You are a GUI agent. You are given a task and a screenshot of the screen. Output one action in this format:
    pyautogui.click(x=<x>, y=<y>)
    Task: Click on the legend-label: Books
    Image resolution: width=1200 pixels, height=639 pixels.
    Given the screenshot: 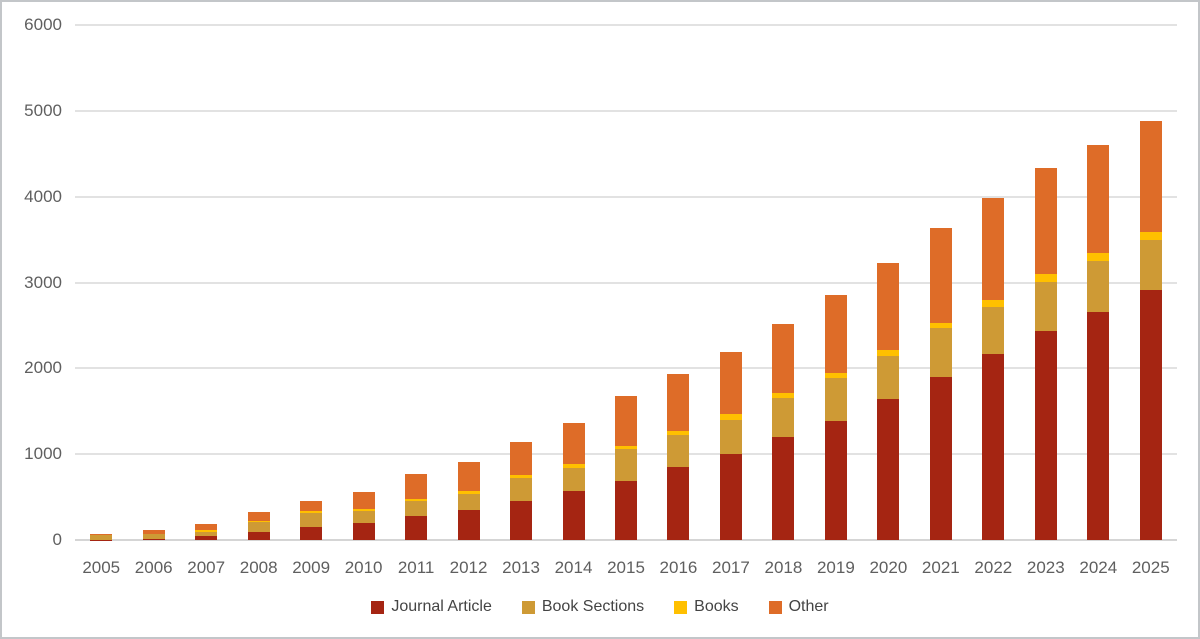 What is the action you would take?
    pyautogui.click(x=716, y=606)
    